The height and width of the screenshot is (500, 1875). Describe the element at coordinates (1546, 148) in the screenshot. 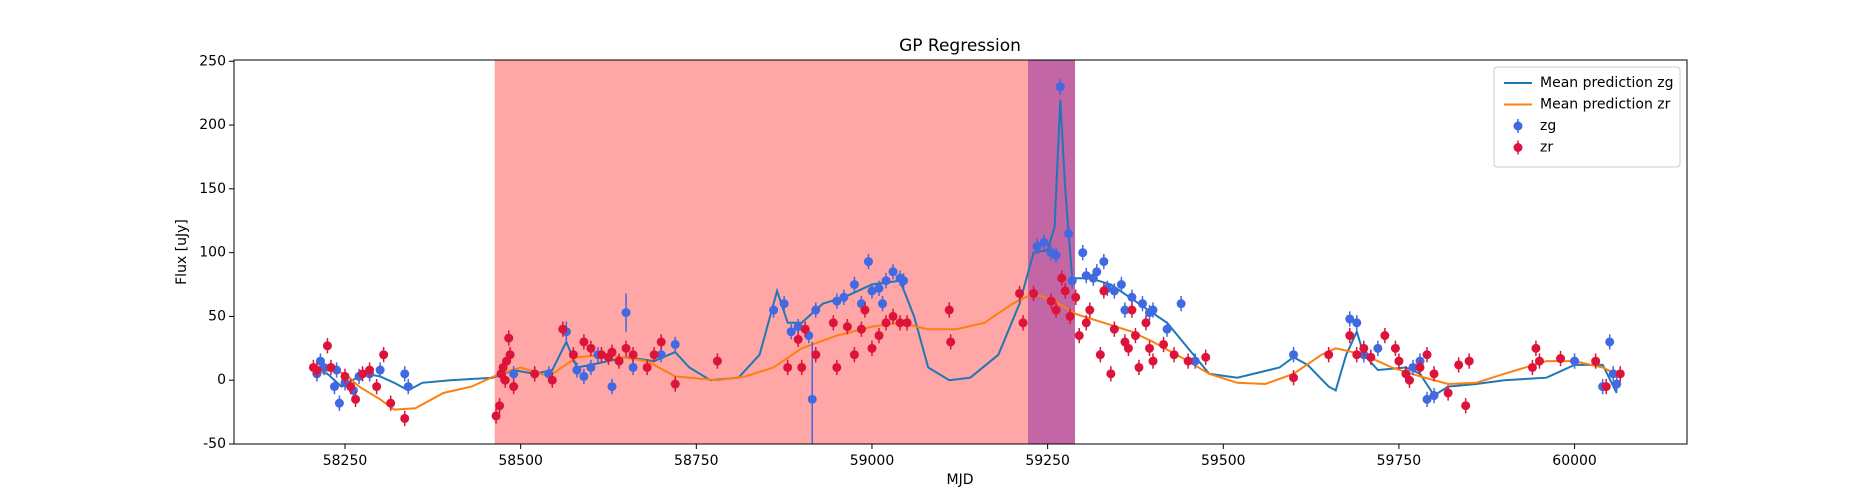

I see `legend-label: zr` at that location.